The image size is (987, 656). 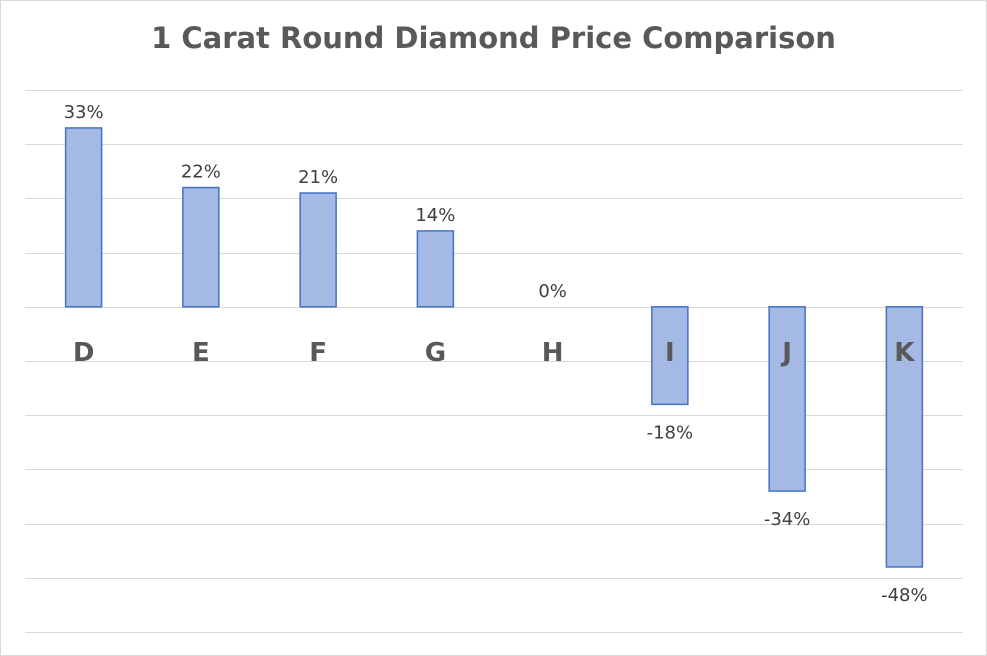 I want to click on bar-e, so click(x=201, y=247).